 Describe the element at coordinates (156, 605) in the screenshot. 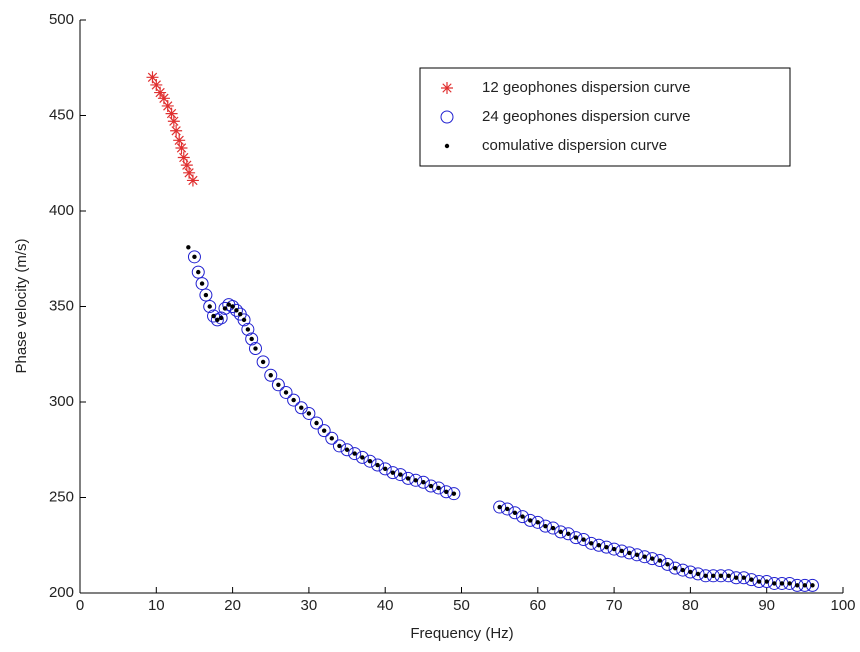

I see `x-tick-label: 10` at that location.